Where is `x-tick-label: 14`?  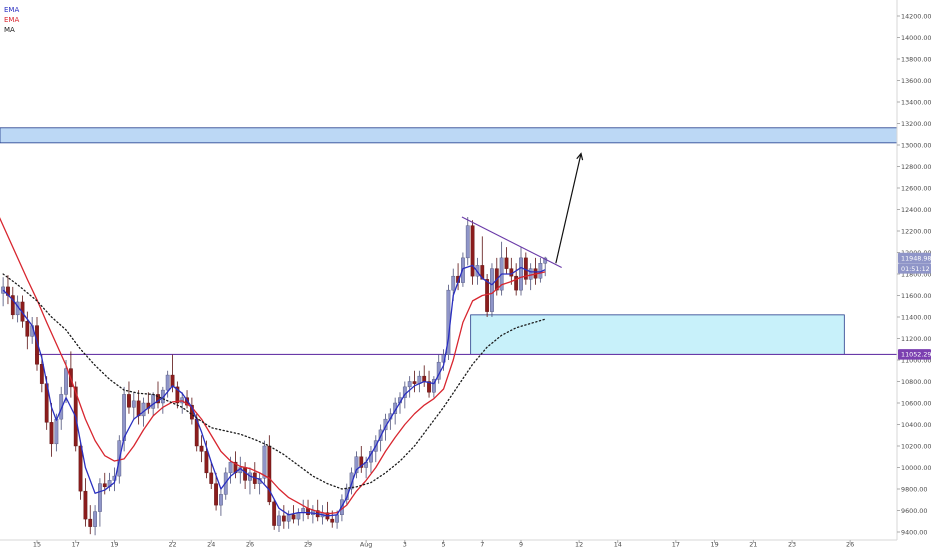
x-tick-label: 14 is located at coordinates (618, 545).